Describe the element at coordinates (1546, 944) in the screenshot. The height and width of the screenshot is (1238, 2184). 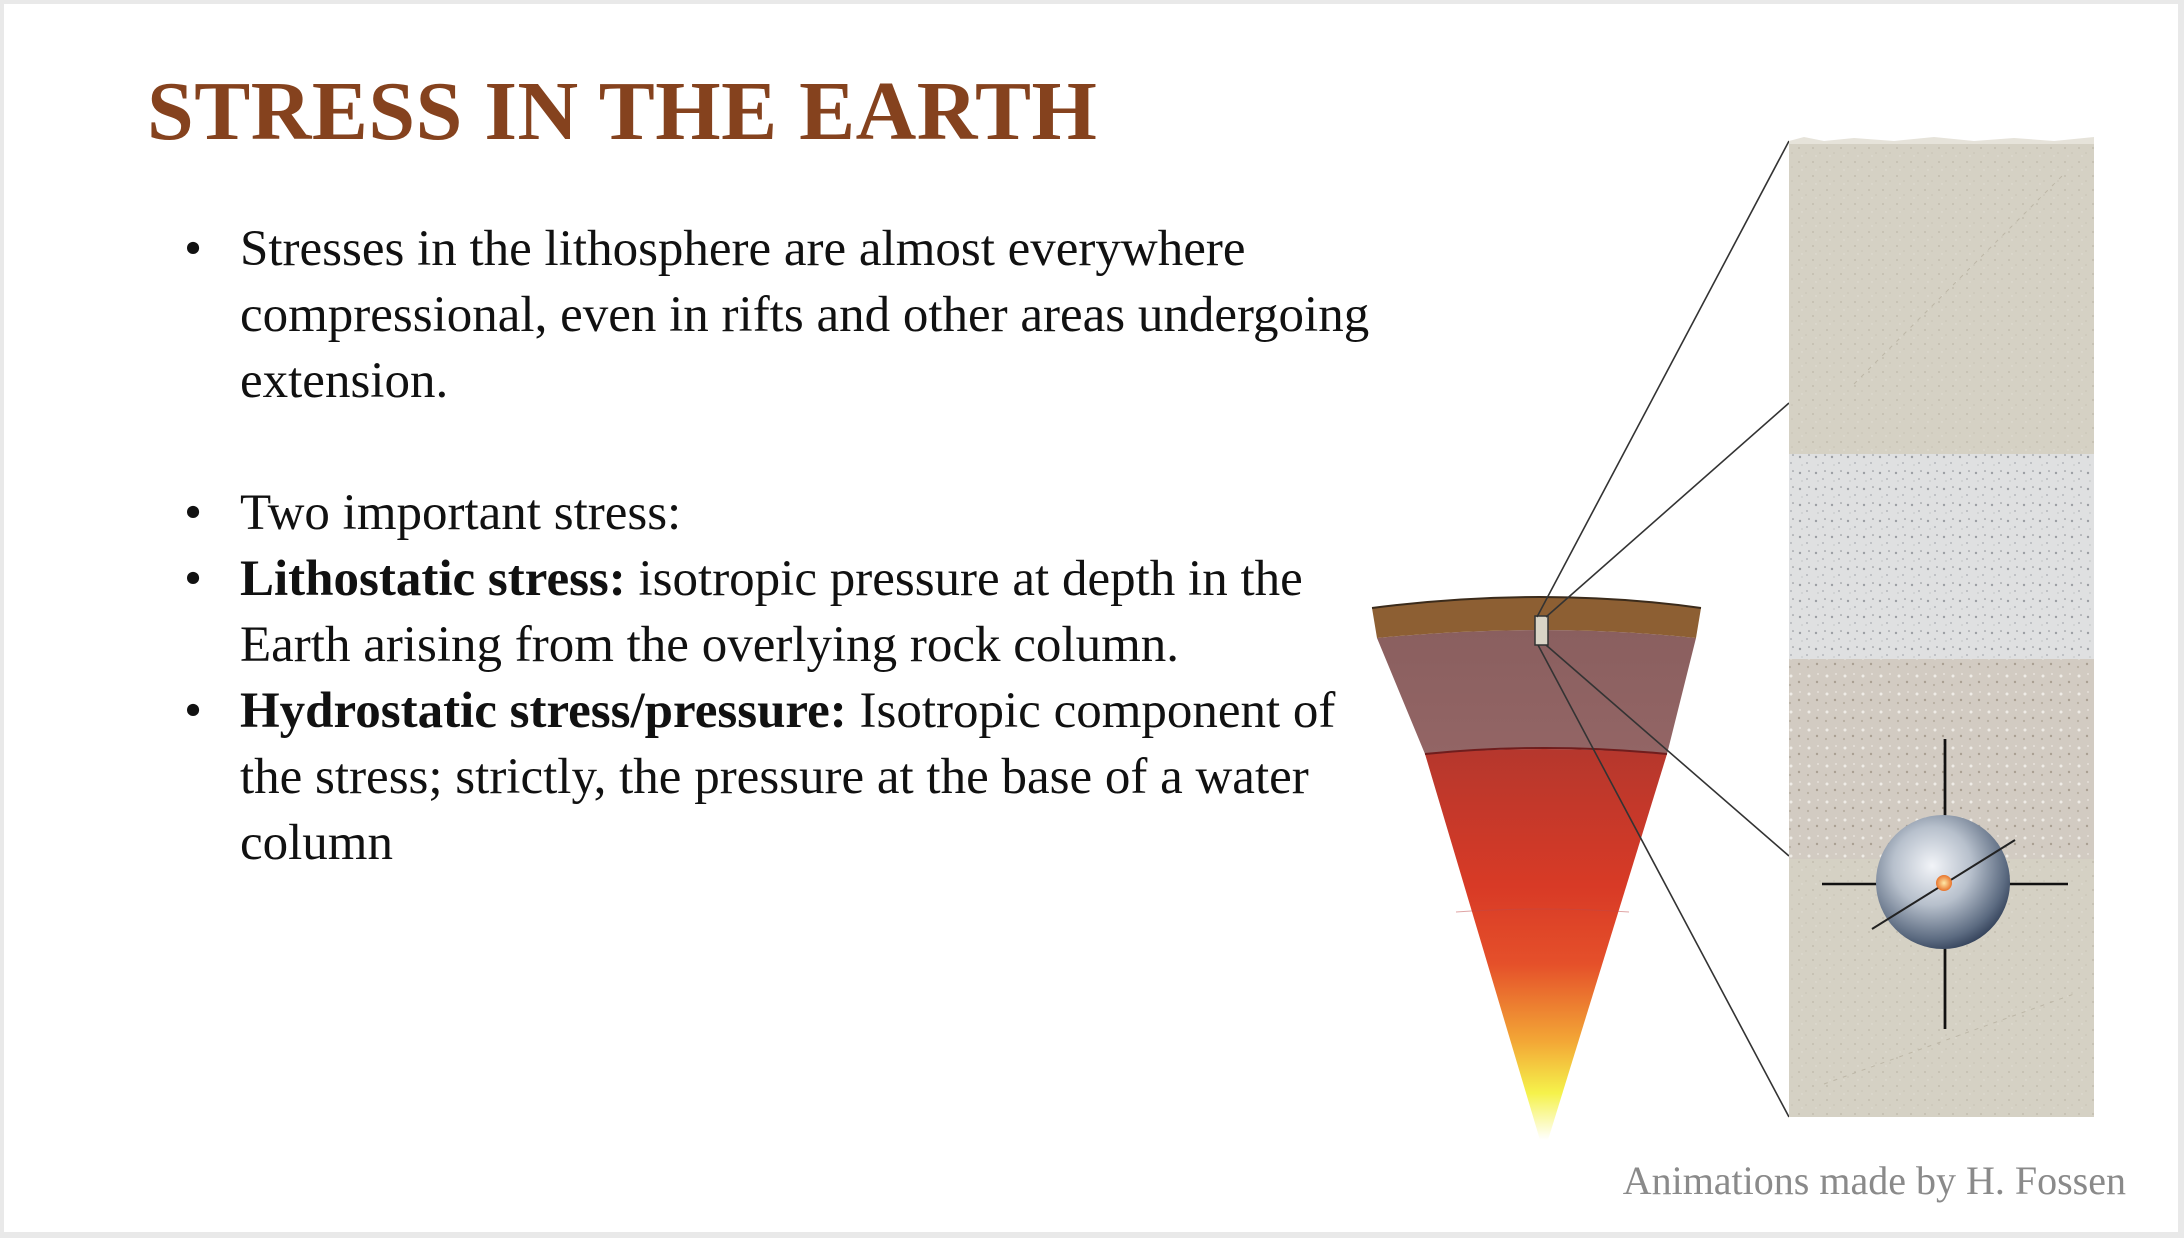
I see `core-region` at that location.